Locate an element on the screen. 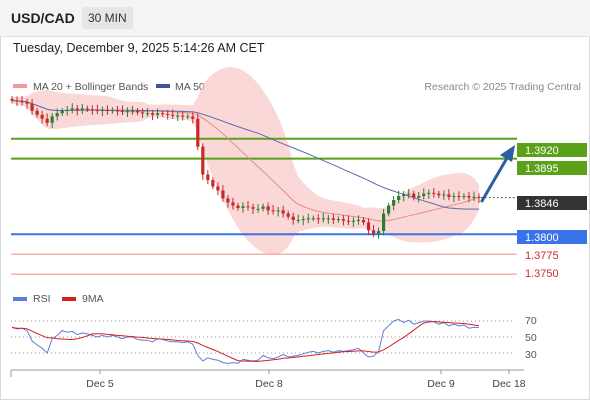 This screenshot has height=400, width=590. chart-header: USD/CAD 30 MIN is located at coordinates (295, 18).